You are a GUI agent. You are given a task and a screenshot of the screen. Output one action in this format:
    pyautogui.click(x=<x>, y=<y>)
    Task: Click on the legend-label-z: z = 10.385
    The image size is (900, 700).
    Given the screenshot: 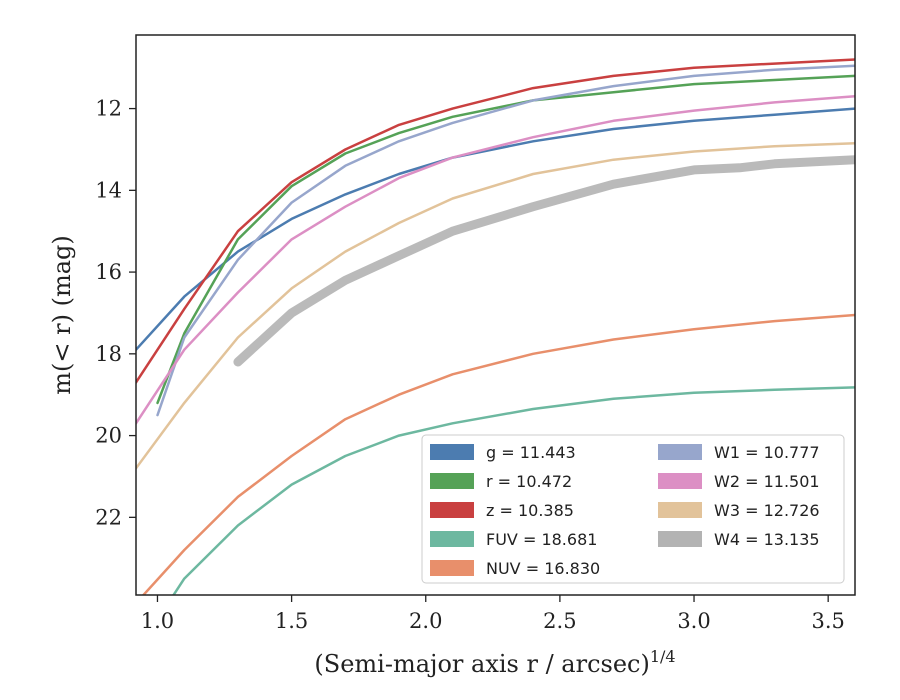 What is the action you would take?
    pyautogui.click(x=530, y=510)
    